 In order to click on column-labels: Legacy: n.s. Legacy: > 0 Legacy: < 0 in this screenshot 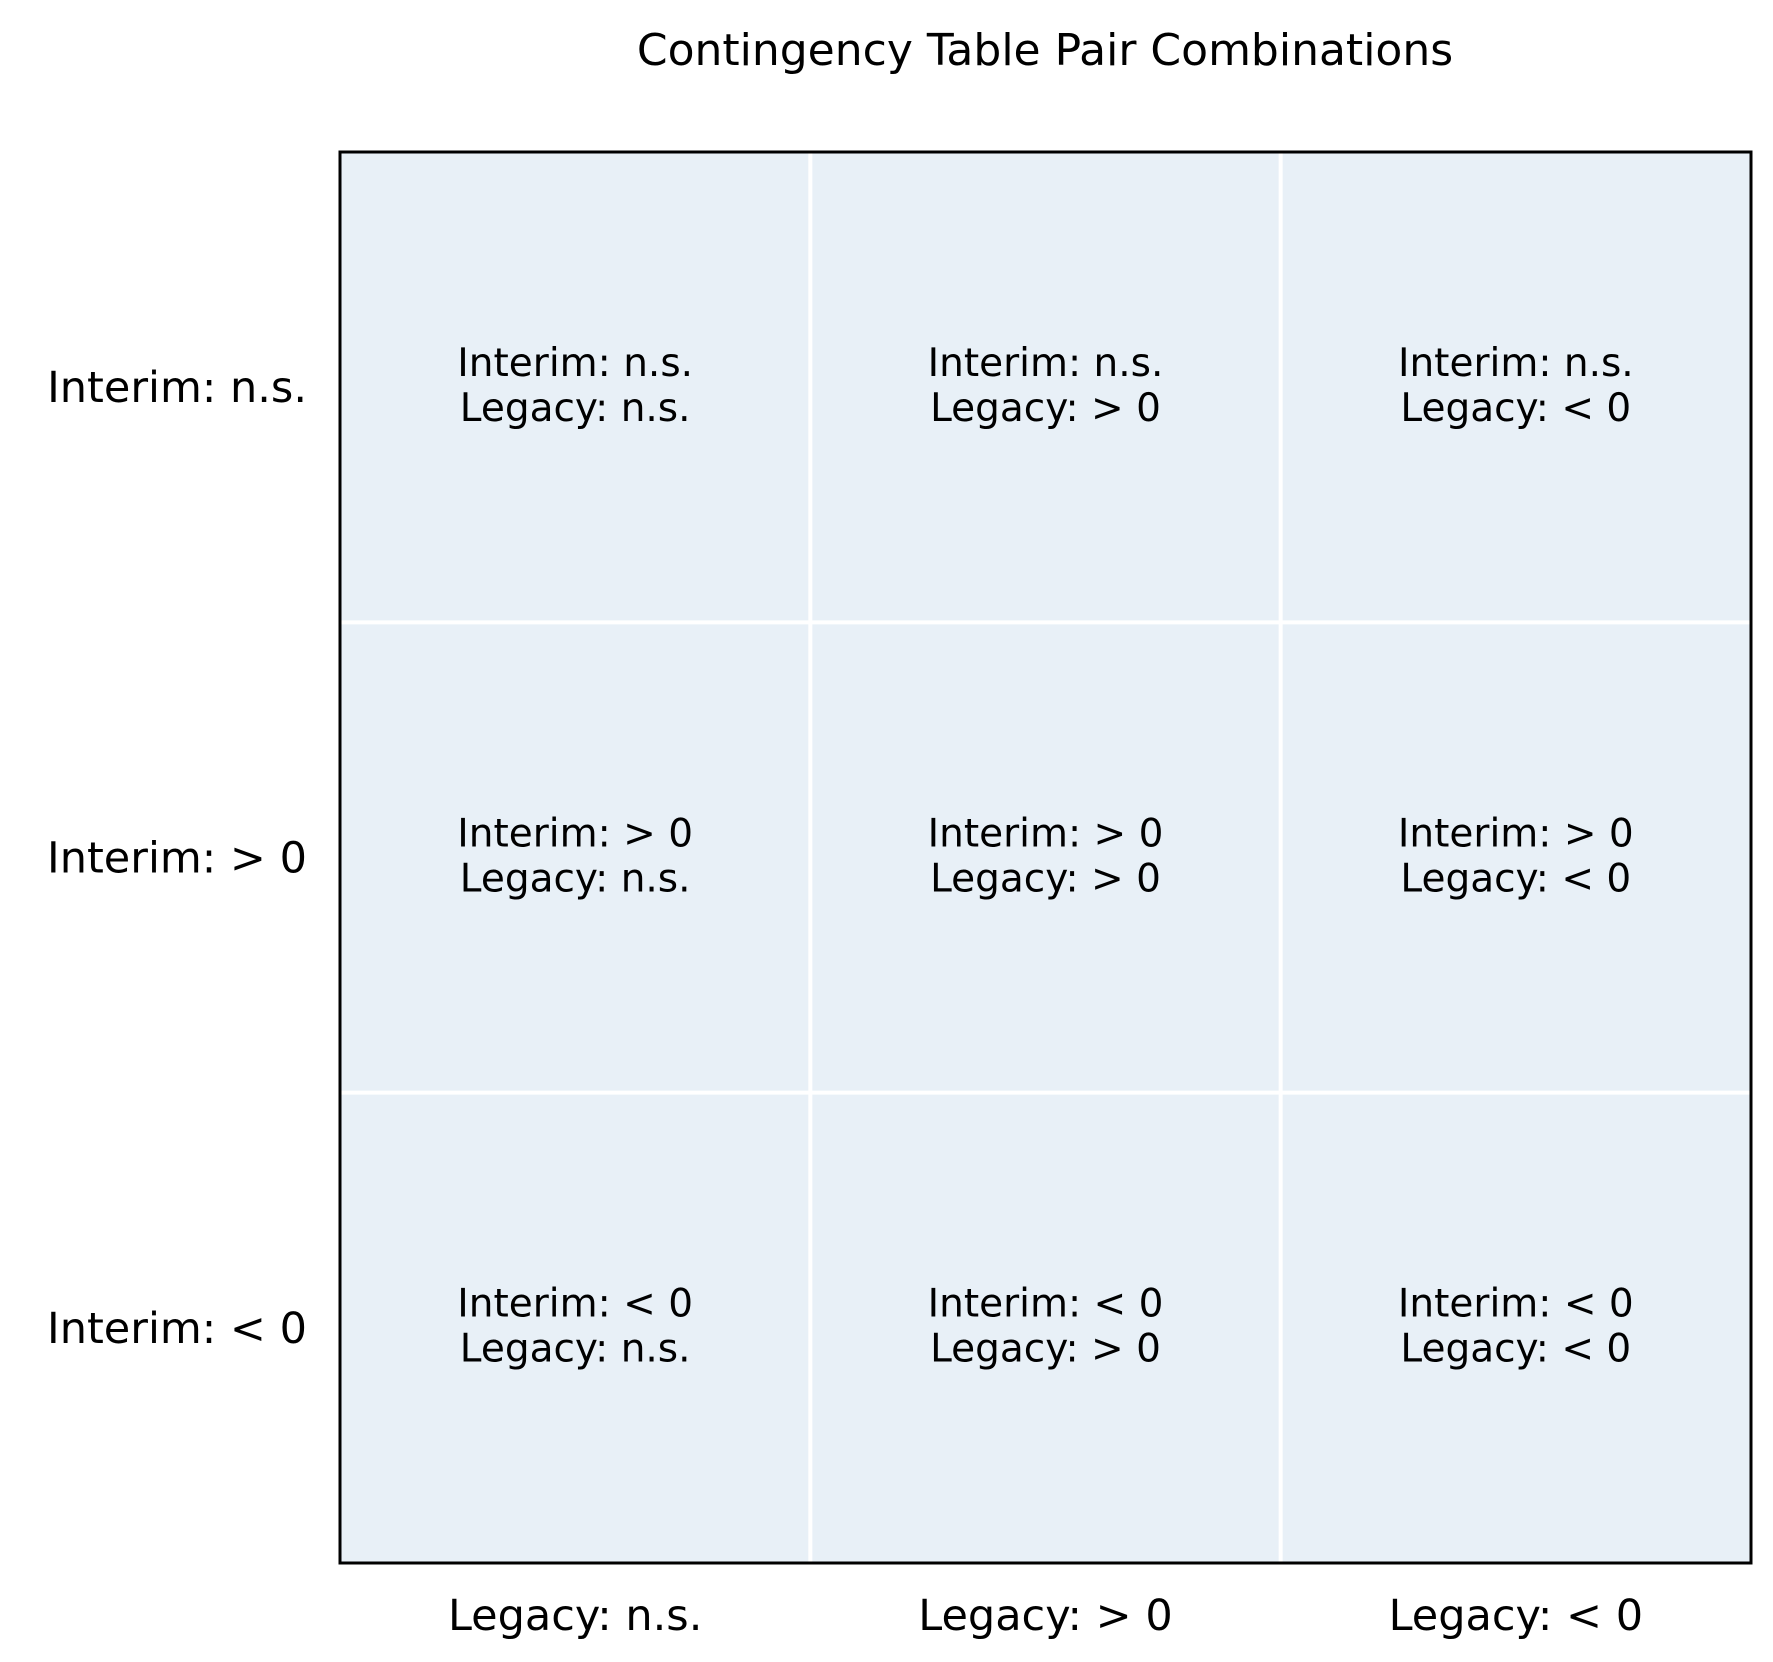, I will do `click(1045, 1616)`.